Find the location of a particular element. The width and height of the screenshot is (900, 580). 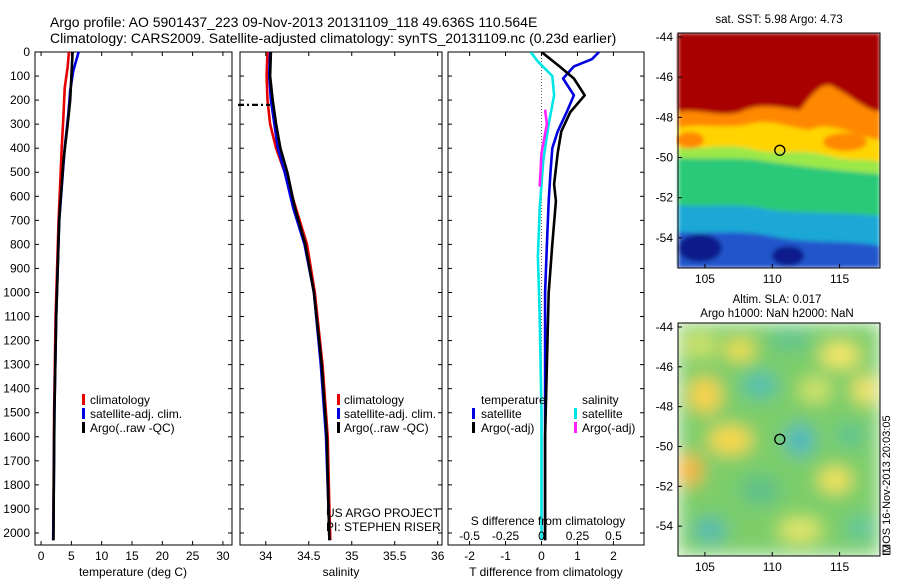

x-tick-label: 25 is located at coordinates (193, 556).